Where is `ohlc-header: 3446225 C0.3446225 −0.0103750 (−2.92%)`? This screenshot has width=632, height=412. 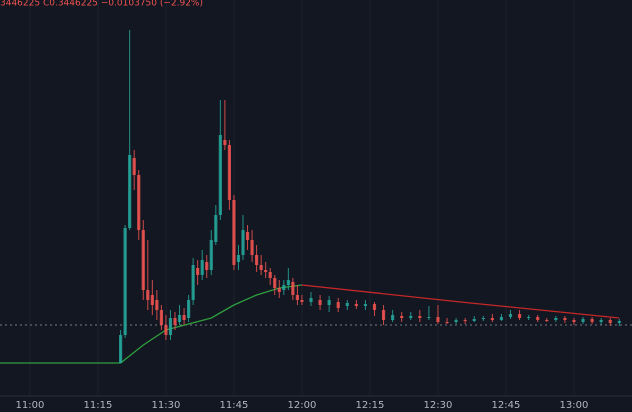 ohlc-header: 3446225 C0.3446225 −0.0103750 (−2.92%) is located at coordinates (101, 4).